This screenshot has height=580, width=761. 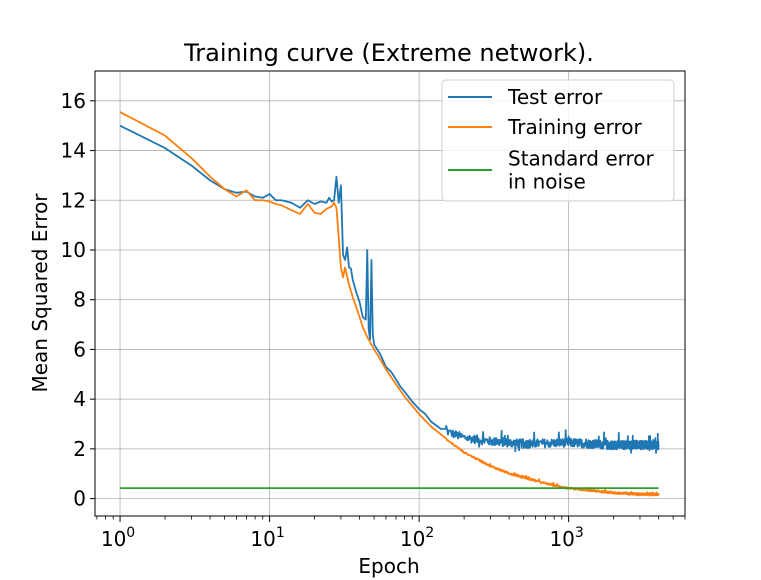 I want to click on y-tick-label: 8, so click(x=79, y=300).